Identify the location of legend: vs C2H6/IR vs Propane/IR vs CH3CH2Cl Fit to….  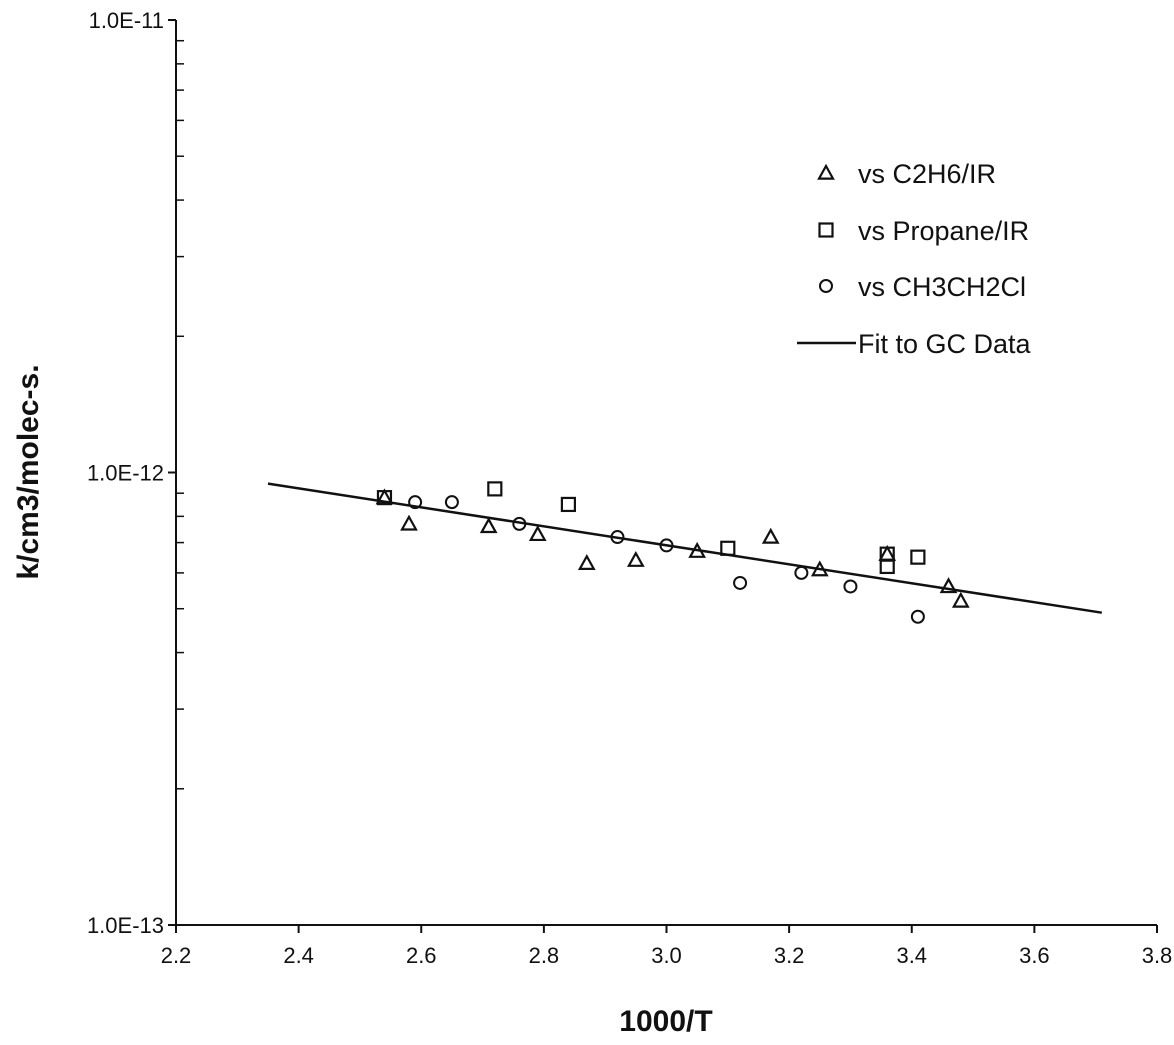
(914, 259).